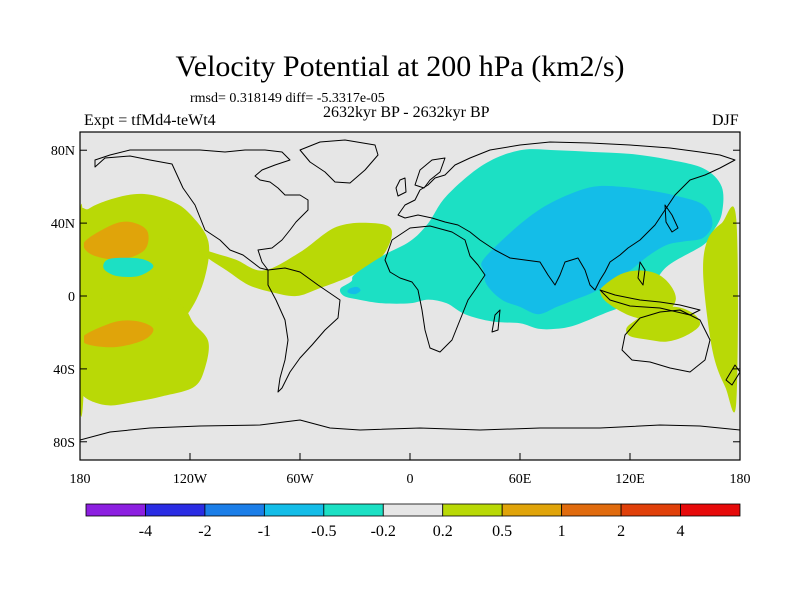 This screenshot has height=600, width=800. What do you see at coordinates (520, 479) in the screenshot?
I see `x-tick-label: 60E` at bounding box center [520, 479].